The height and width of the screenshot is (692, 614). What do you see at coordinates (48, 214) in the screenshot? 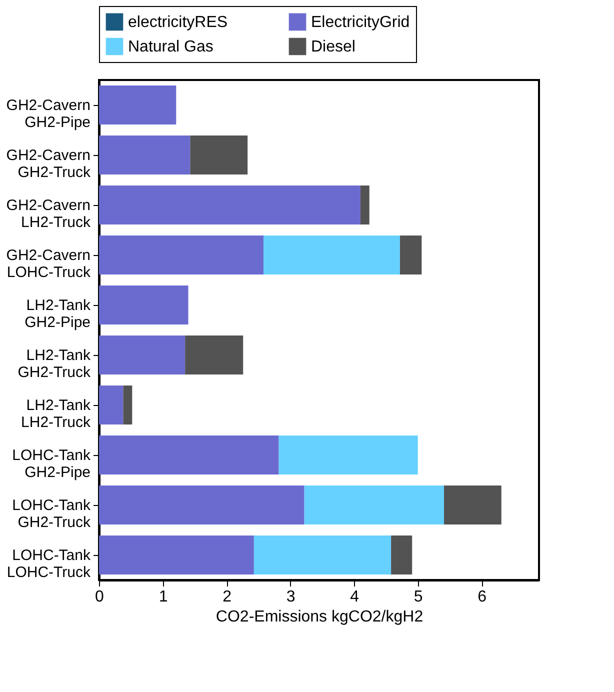
I see `y-tick-label: GH2-Cavern LH2-Truck` at bounding box center [48, 214].